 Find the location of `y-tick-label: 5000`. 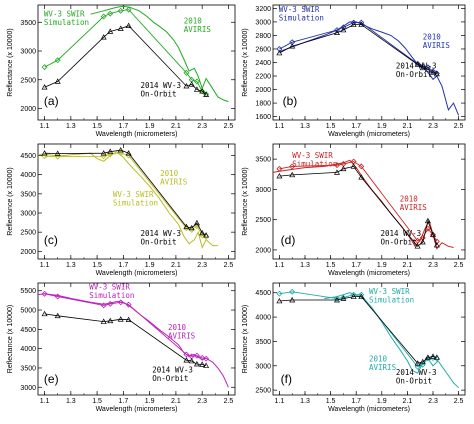

y-tick-label: 5000 is located at coordinates (28, 311).